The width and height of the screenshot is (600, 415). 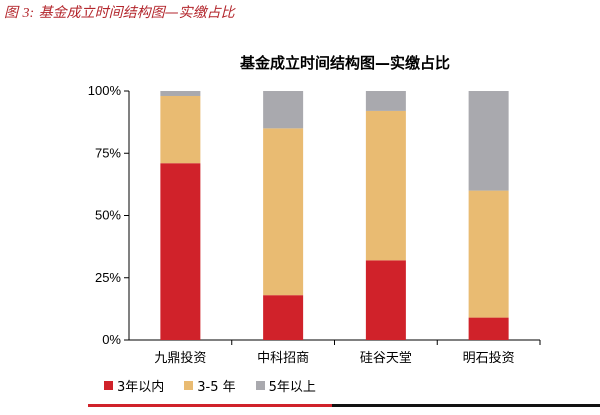 What do you see at coordinates (488, 141) in the screenshot?
I see `bar-segment-明石投资-series-2` at bounding box center [488, 141].